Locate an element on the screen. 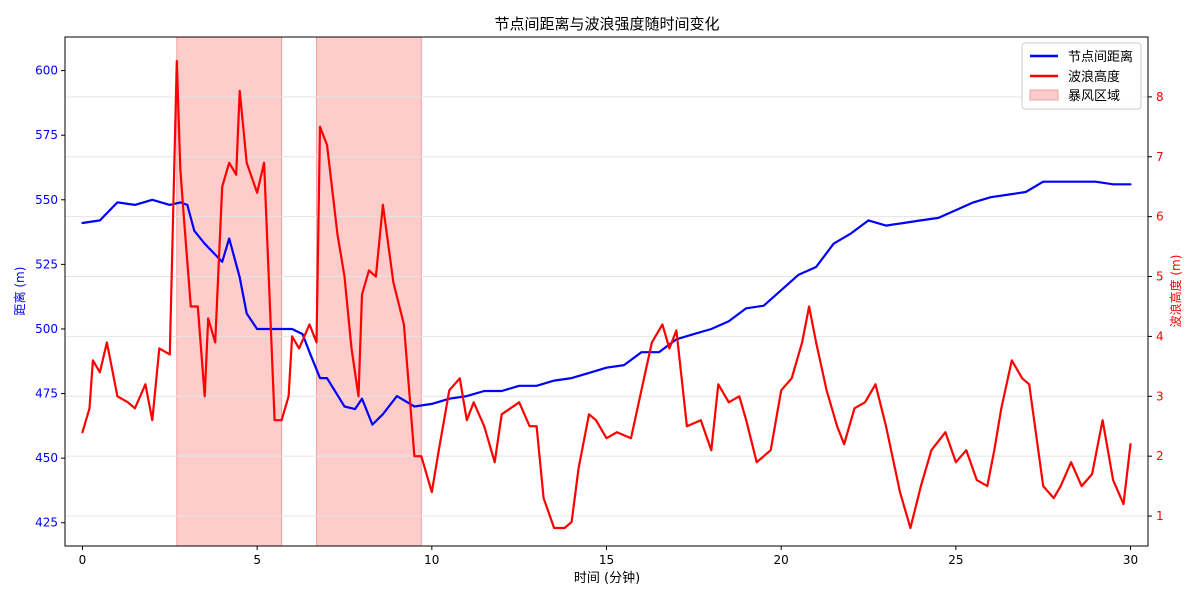  legend: 节点间距离 波浪高度 暴风区域 is located at coordinates (1081, 76).